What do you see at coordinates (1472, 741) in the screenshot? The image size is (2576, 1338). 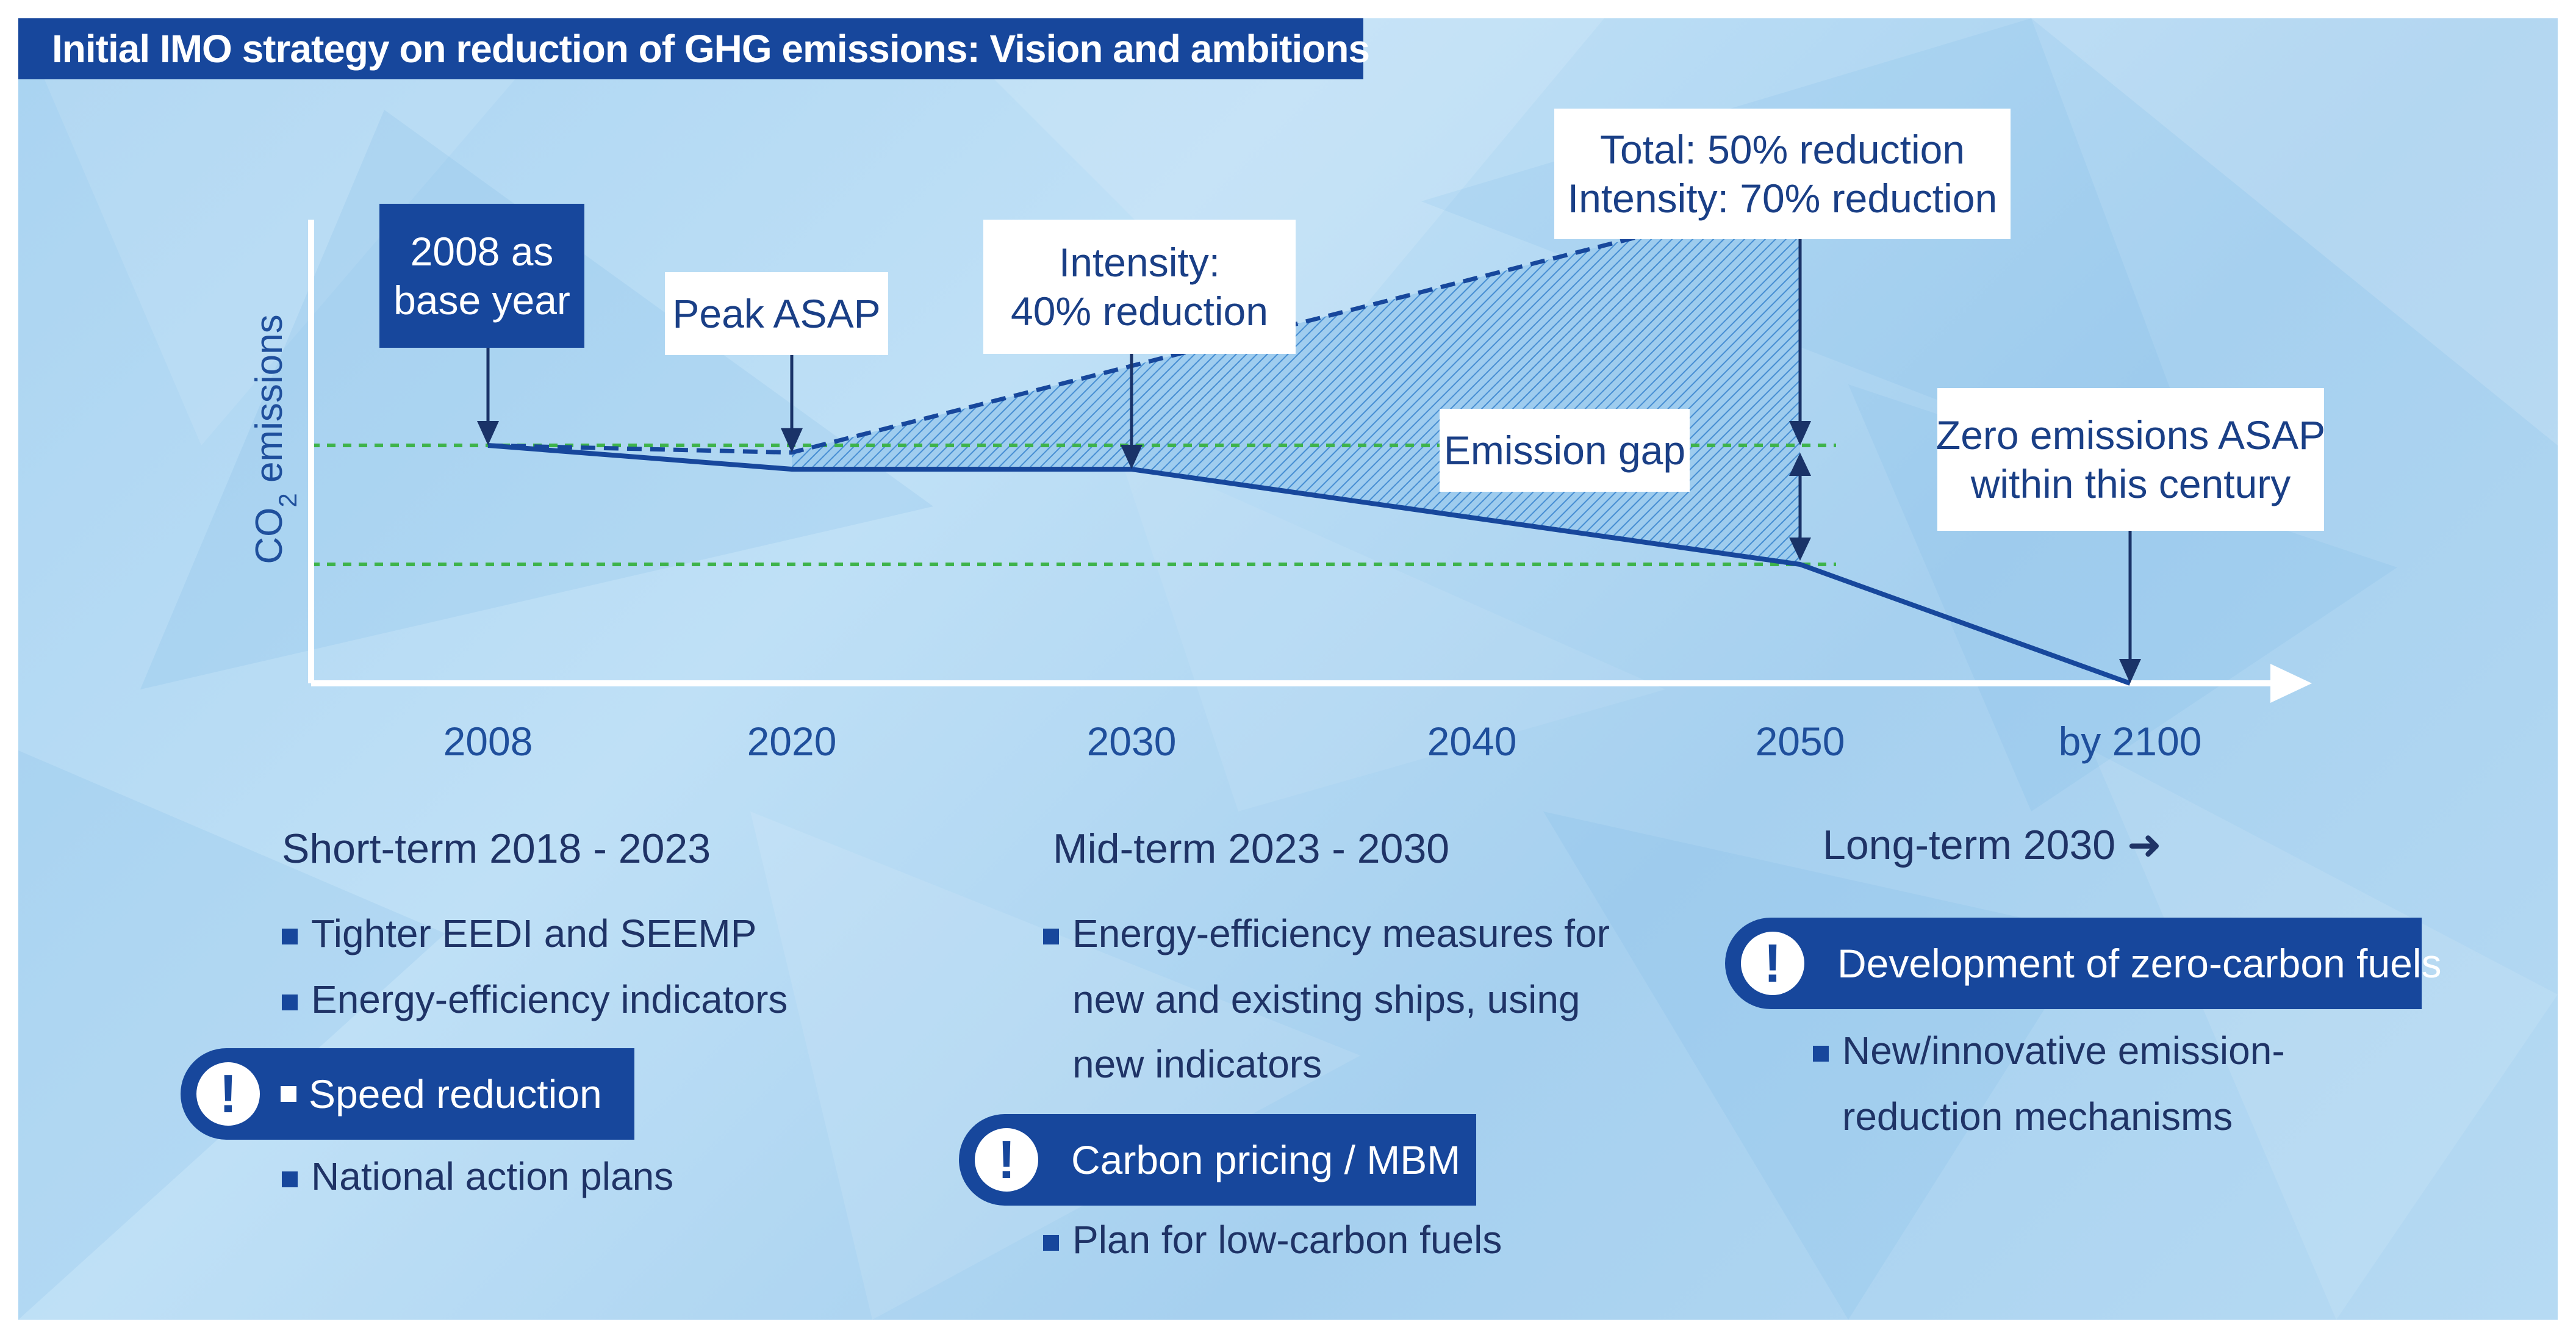 I see `x-tick-label-4: 2040` at bounding box center [1472, 741].